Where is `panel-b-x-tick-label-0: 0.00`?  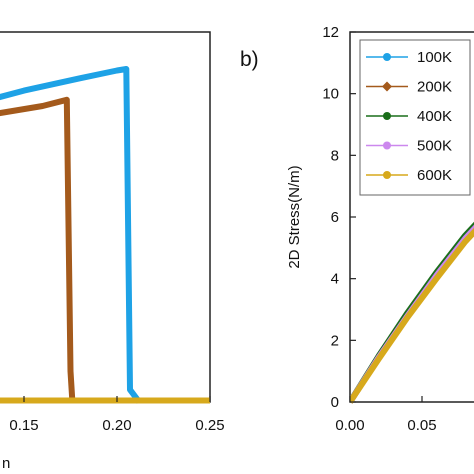 panel-b-x-tick-label-0: 0.00 is located at coordinates (349, 425).